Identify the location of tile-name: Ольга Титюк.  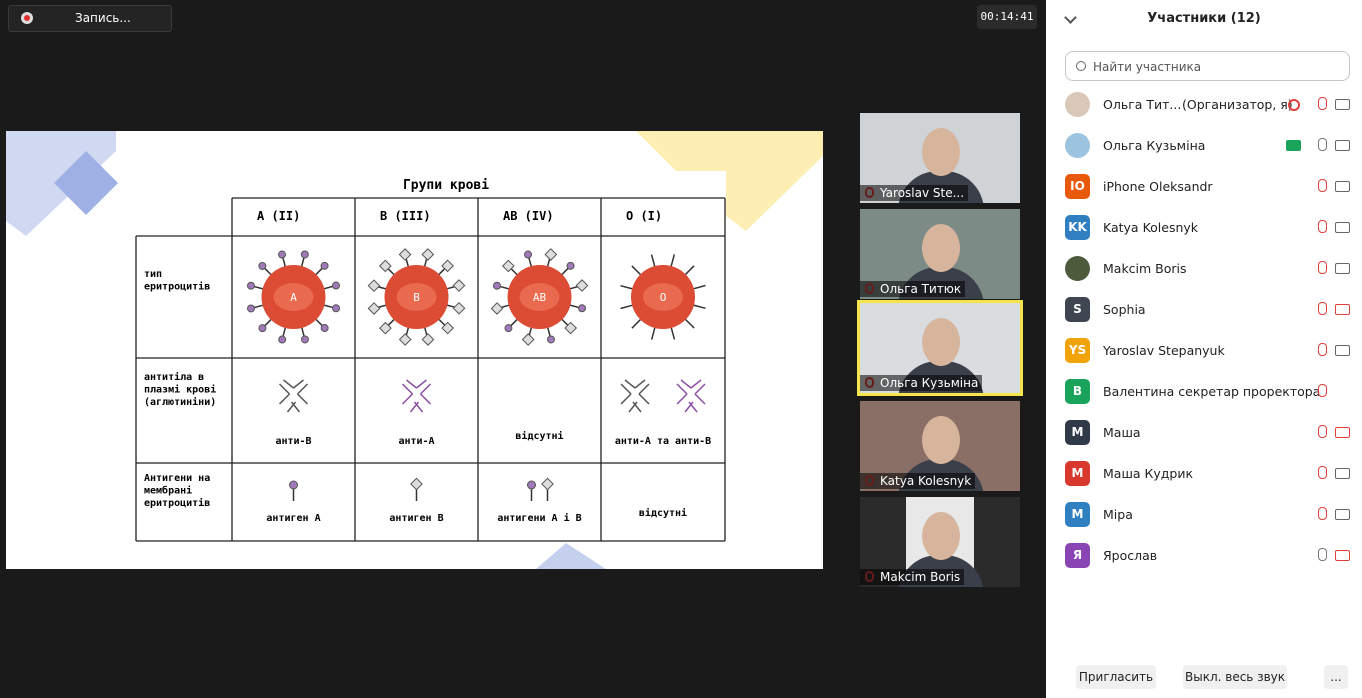
(913, 289).